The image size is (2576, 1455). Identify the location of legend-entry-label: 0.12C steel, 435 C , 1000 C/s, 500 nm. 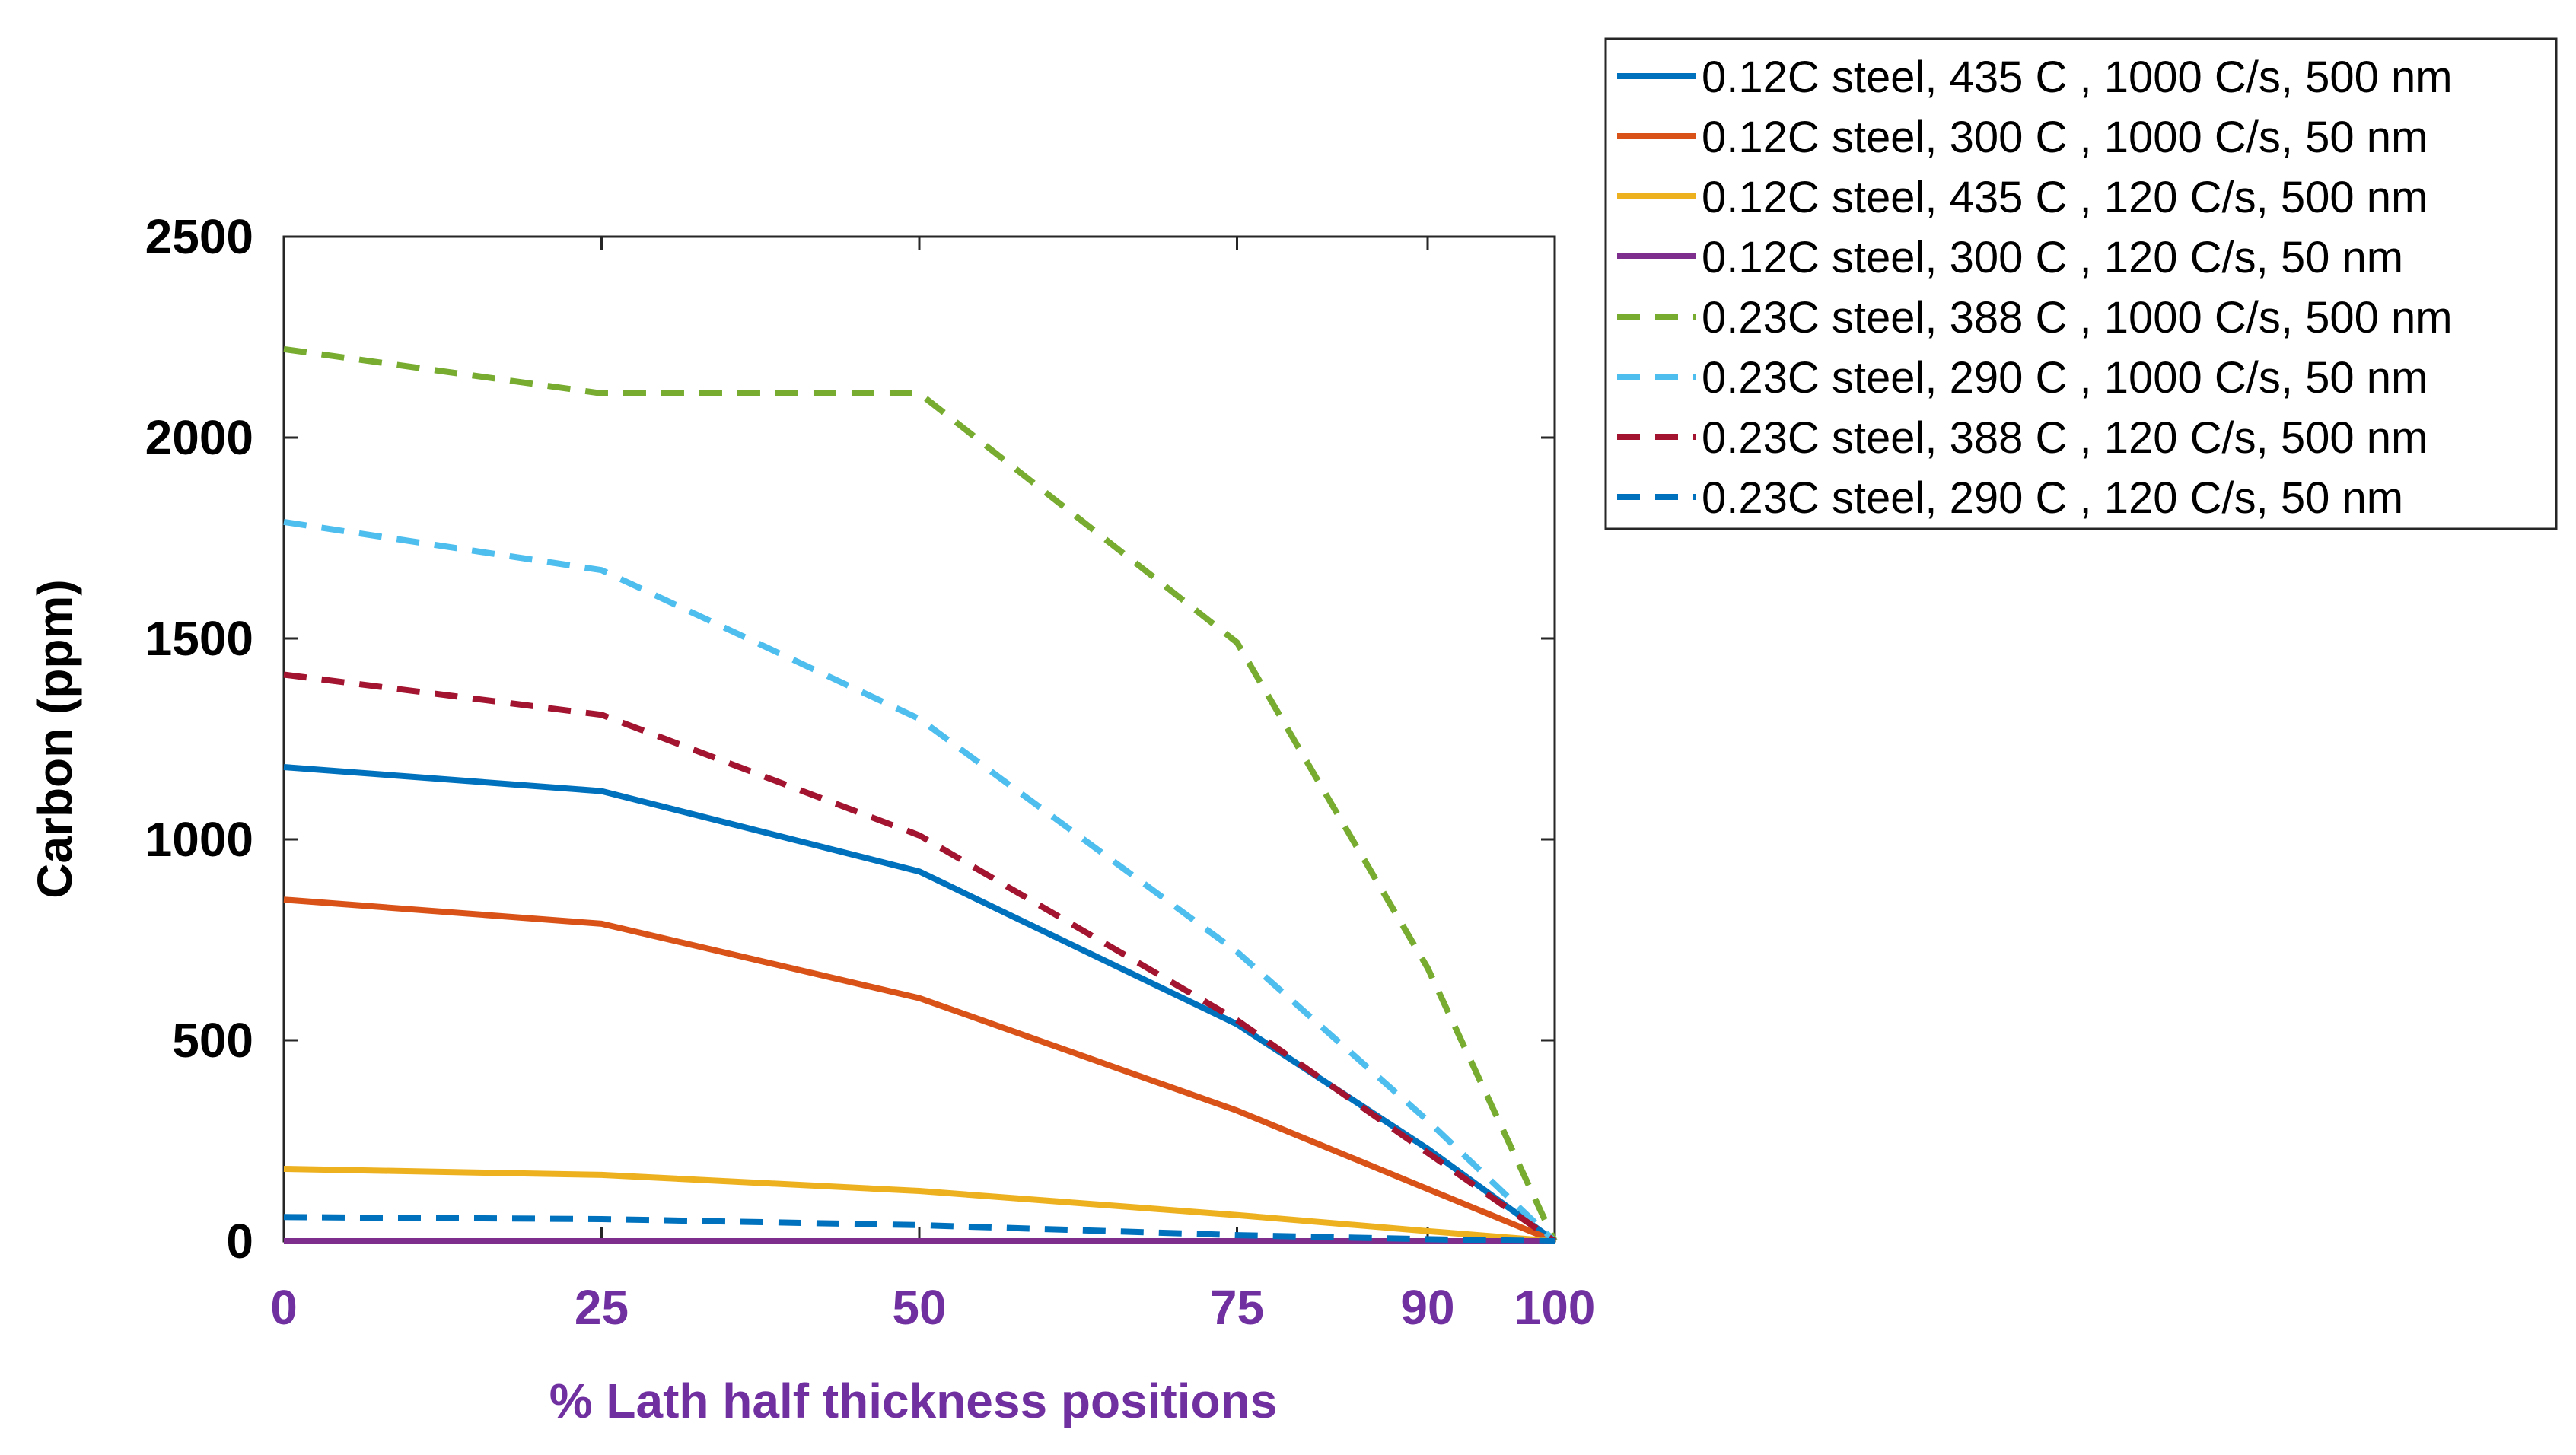
(2077, 77).